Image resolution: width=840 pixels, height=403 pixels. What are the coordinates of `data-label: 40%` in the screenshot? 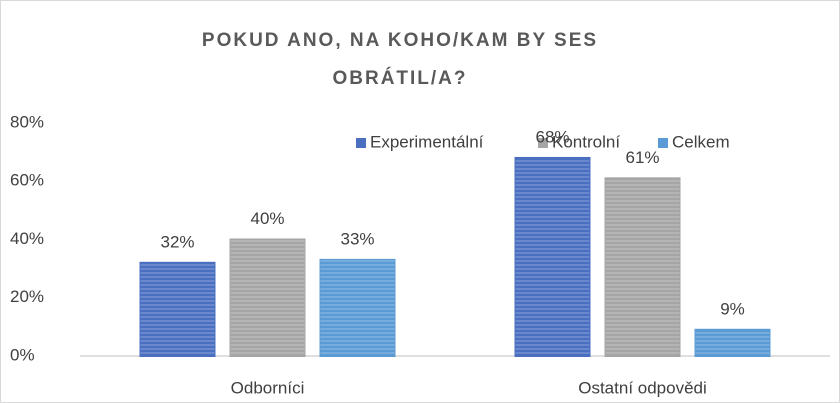 It's located at (267, 218).